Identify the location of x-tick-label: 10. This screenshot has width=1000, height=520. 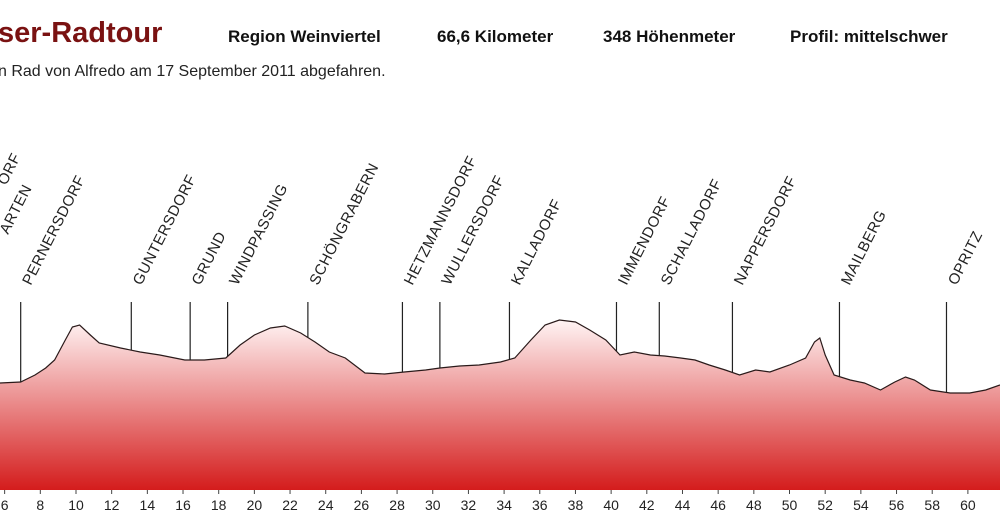
(76, 505).